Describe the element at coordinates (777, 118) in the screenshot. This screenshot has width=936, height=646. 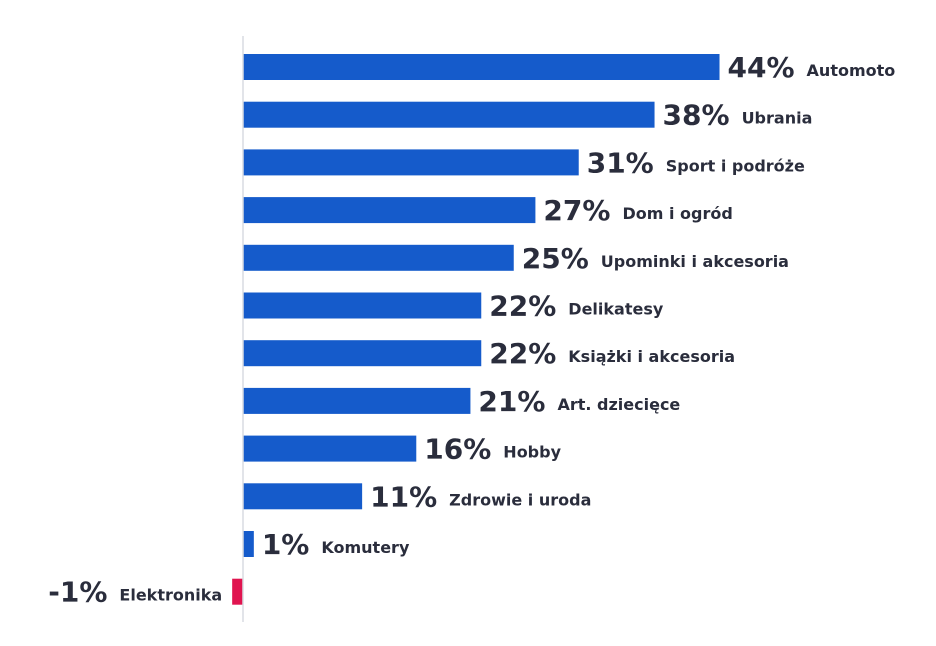
I see `category-label: Ubrania` at that location.